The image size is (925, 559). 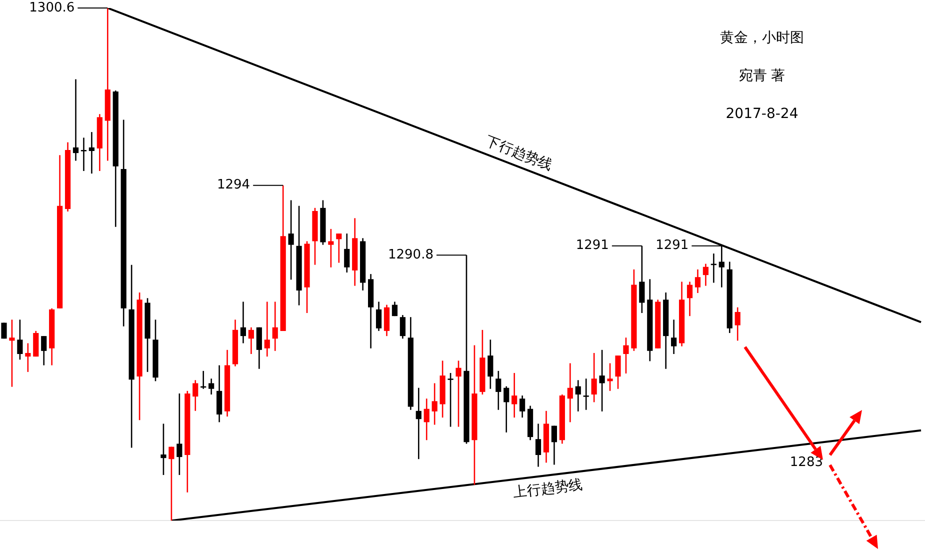 What do you see at coordinates (762, 114) in the screenshot?
I see `annotation: 2017-8-24` at bounding box center [762, 114].